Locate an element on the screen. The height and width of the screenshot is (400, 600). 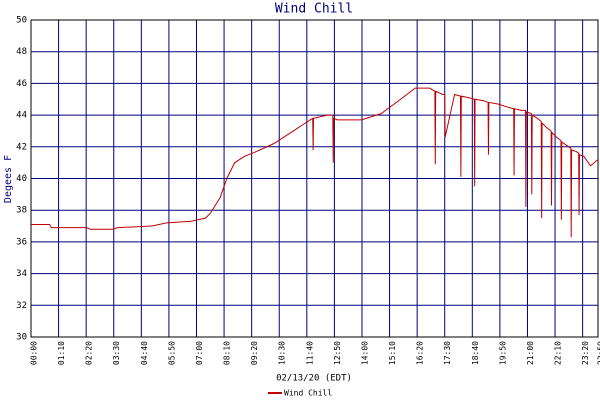
x-tick-label: 18:40 is located at coordinates (475, 353).